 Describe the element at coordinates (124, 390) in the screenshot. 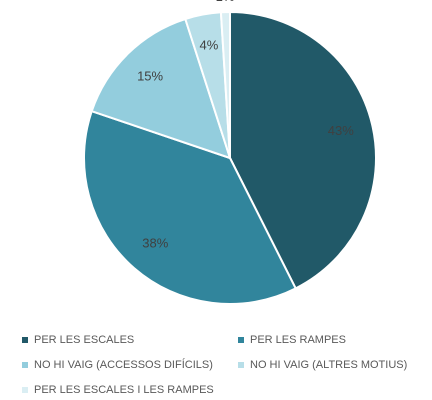

I see `legend-label: PER LES ESCALES I LES RAMPES` at that location.